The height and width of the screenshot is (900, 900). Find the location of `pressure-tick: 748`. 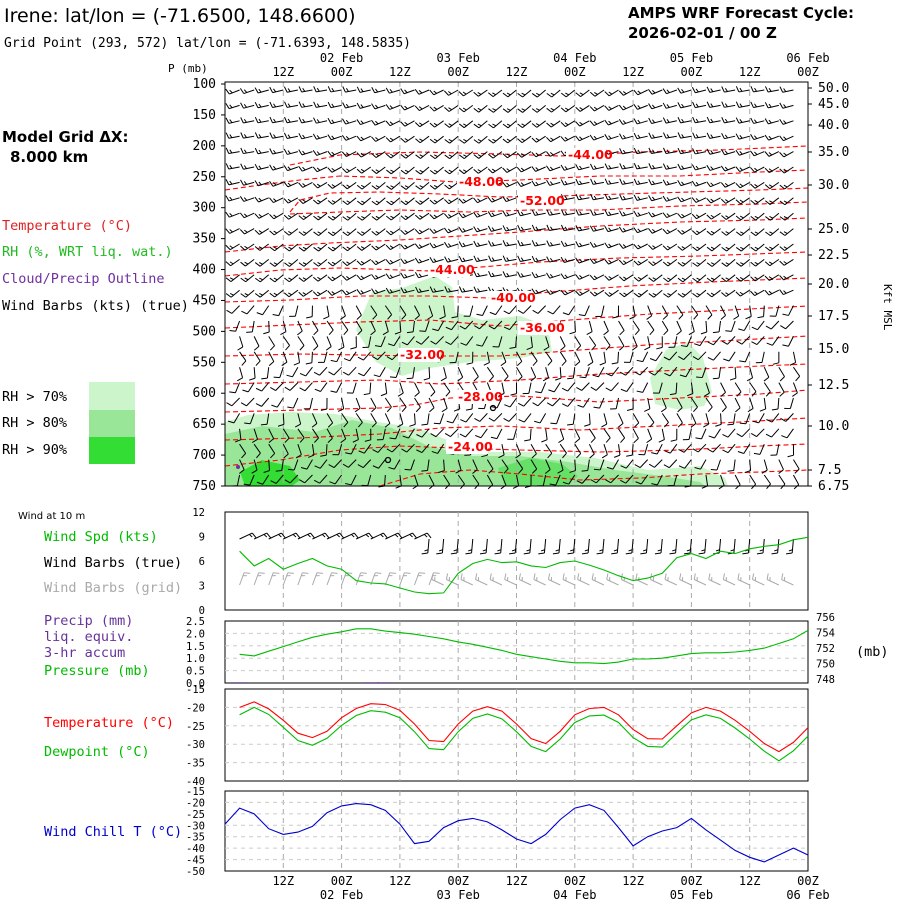

pressure-tick: 748 is located at coordinates (825, 680).